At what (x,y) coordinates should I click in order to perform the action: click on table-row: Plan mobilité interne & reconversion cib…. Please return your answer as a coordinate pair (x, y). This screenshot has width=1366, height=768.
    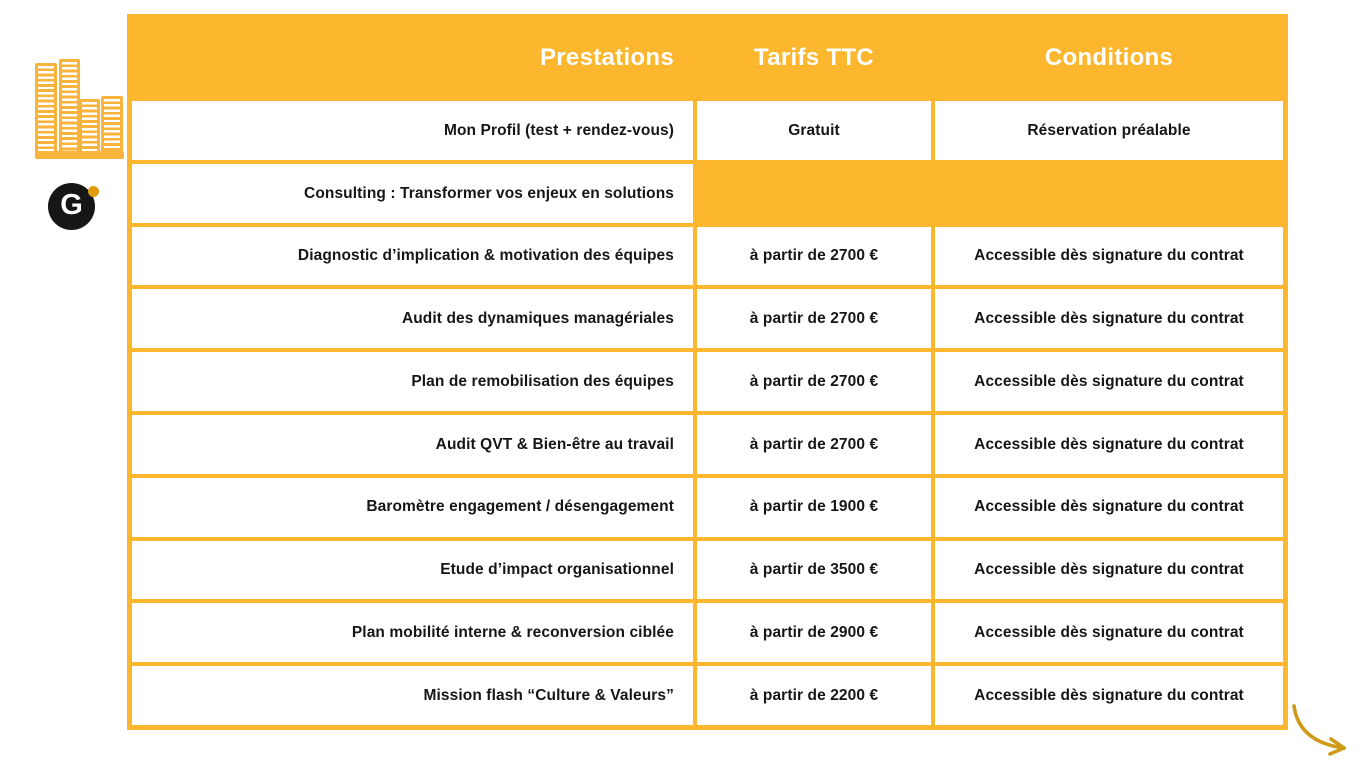
    Looking at the image, I should click on (707, 633).